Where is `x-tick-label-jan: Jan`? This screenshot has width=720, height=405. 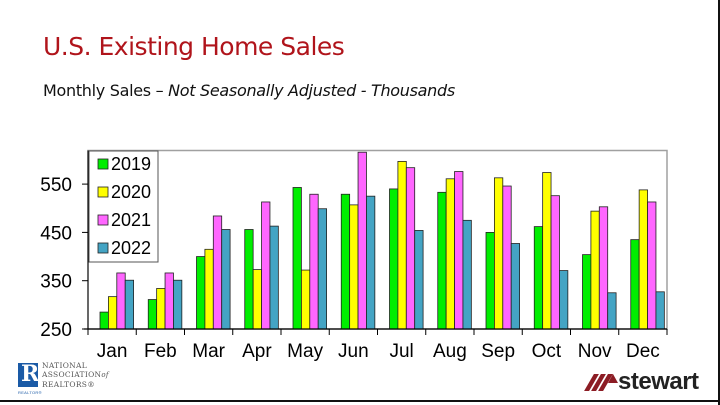 x-tick-label-jan: Jan is located at coordinates (112, 351).